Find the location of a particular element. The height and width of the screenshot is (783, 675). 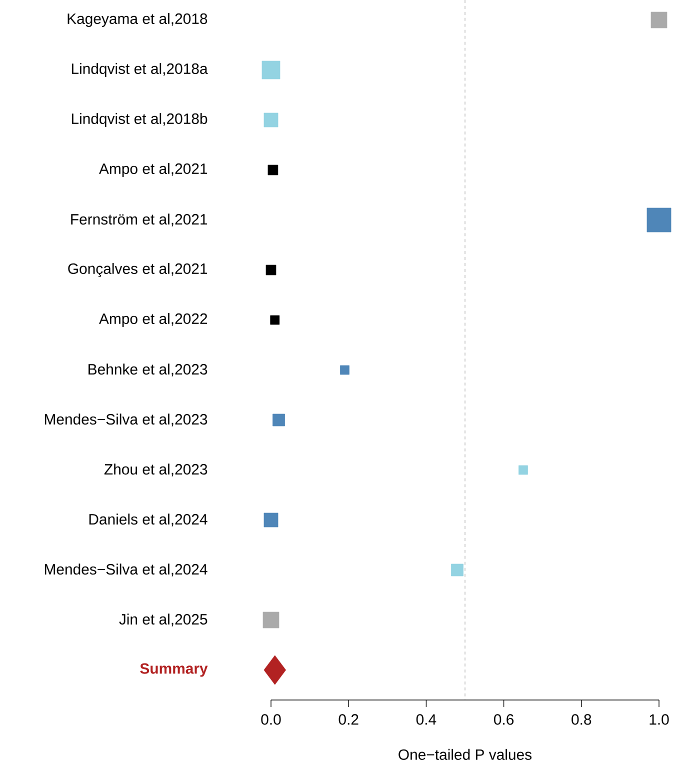

y-tick-label: Ampo et al,2022 is located at coordinates (153, 320).